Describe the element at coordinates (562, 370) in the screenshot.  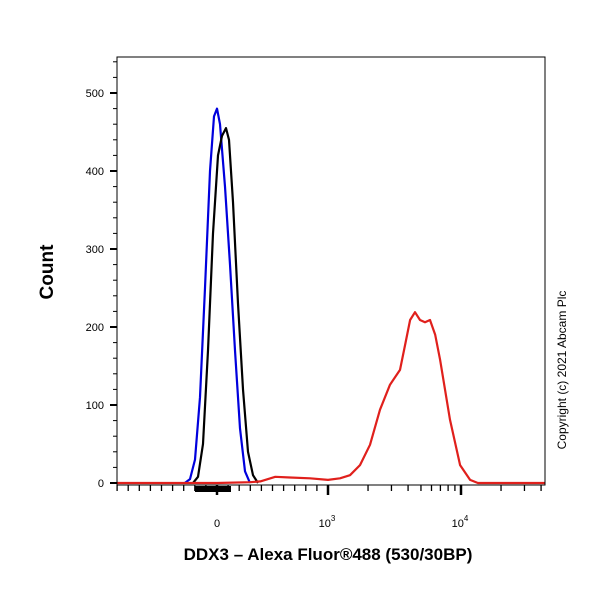
I see `copyright-annotation: Copyright (c) 2021 Abcam Plc` at that location.